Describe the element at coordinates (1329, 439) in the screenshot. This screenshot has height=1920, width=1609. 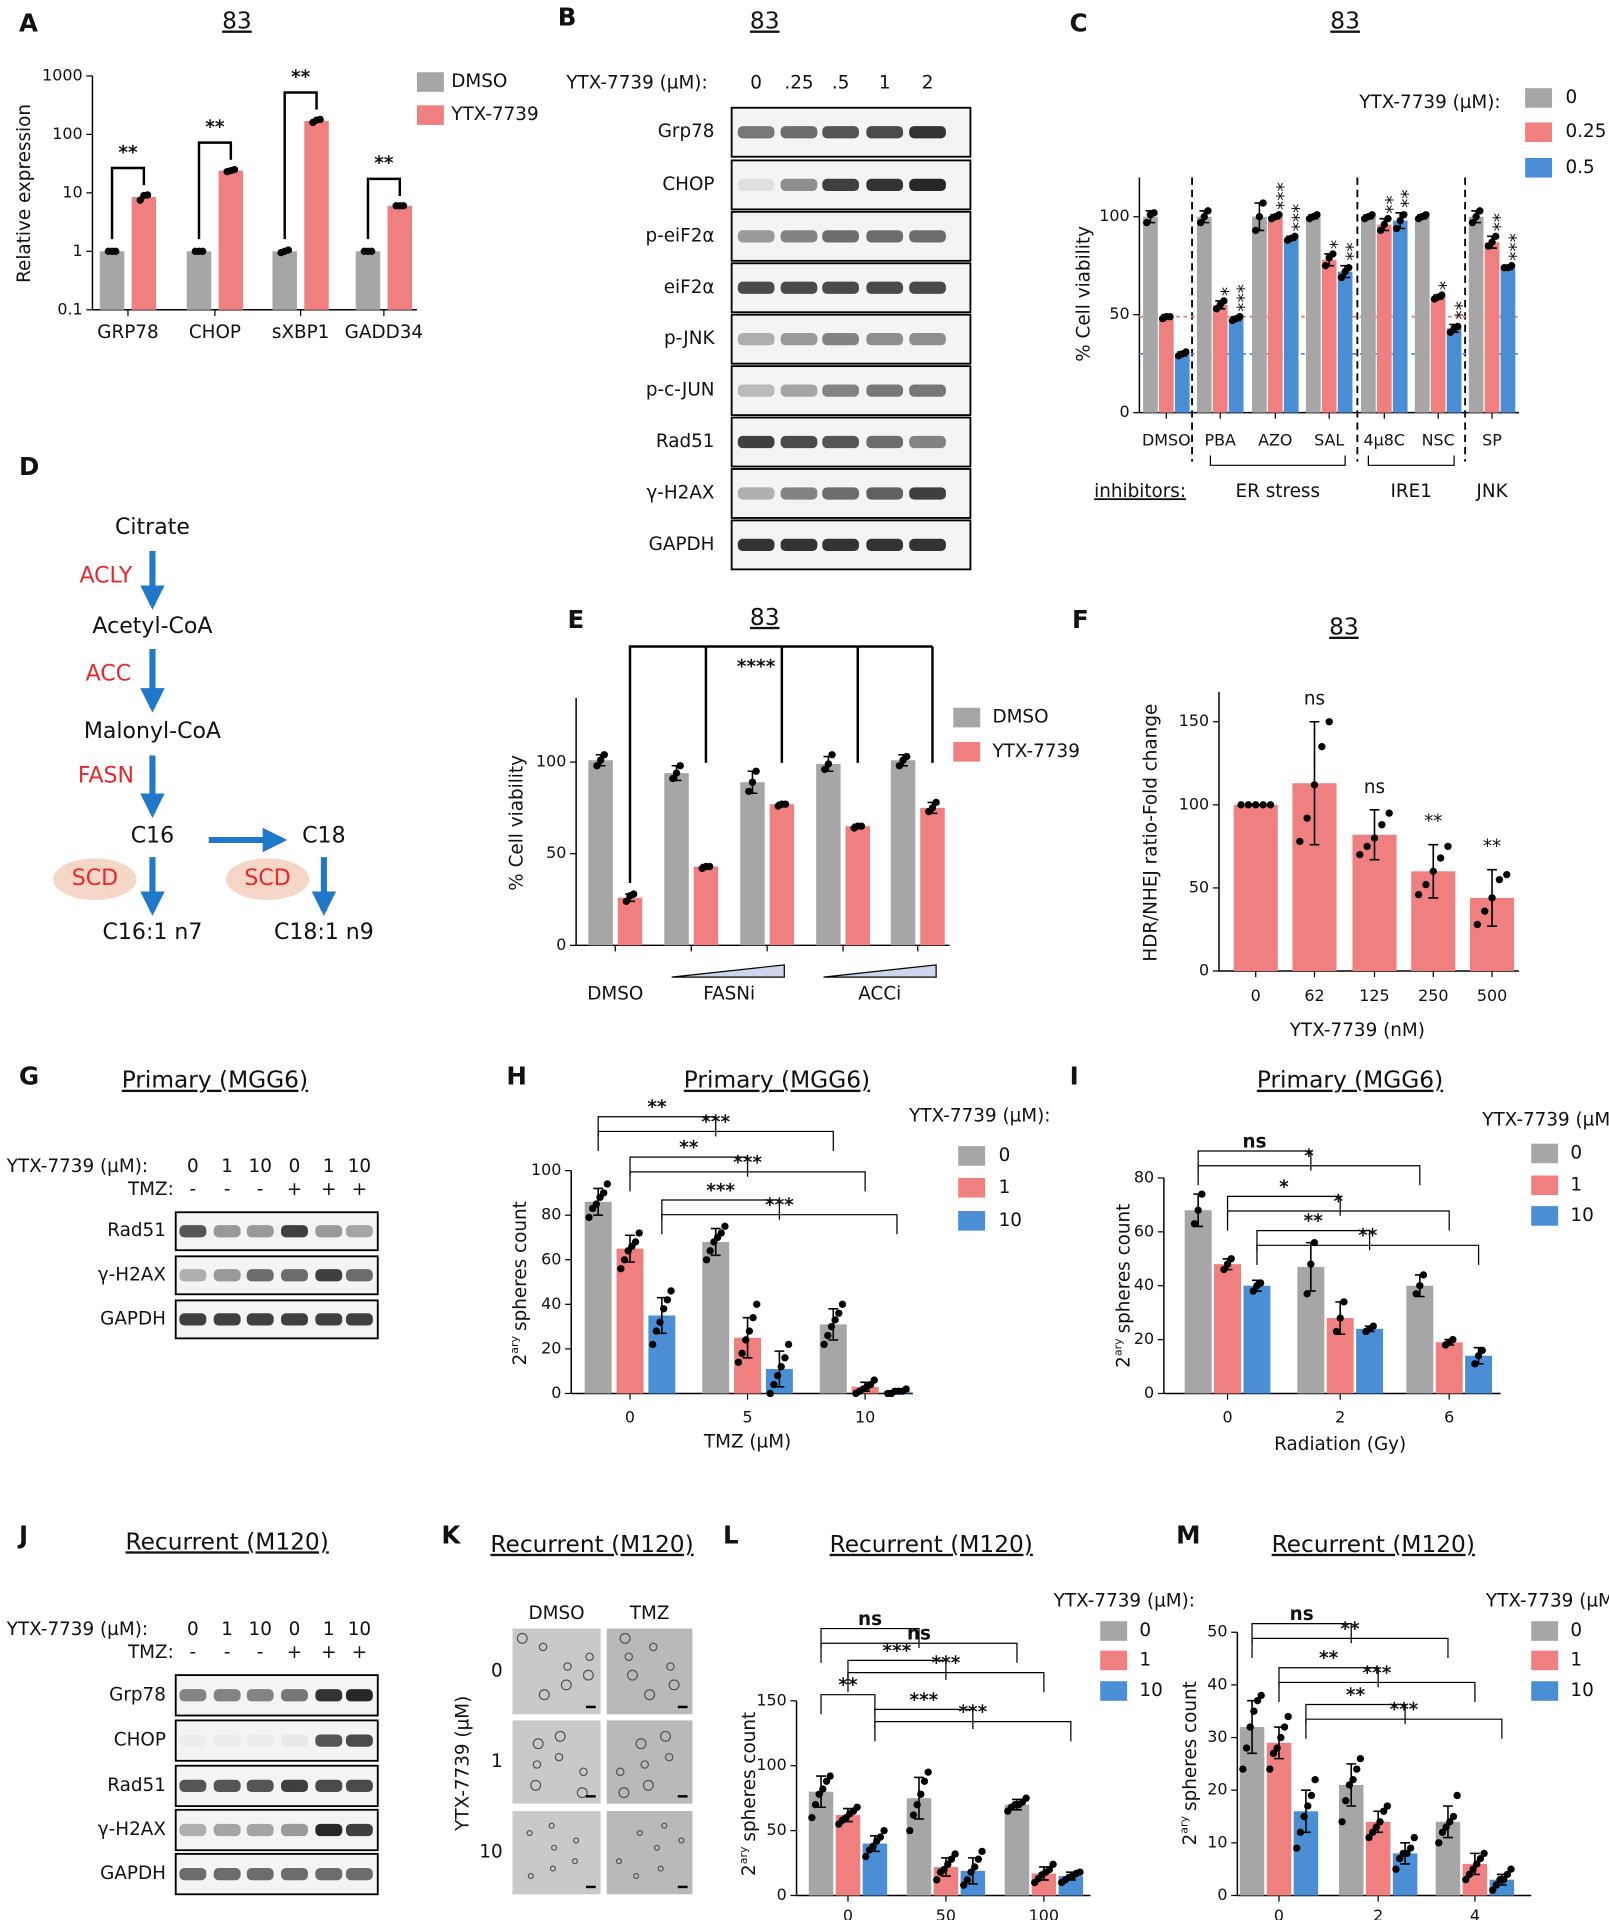
I see `x-tick-label: SAL` at that location.